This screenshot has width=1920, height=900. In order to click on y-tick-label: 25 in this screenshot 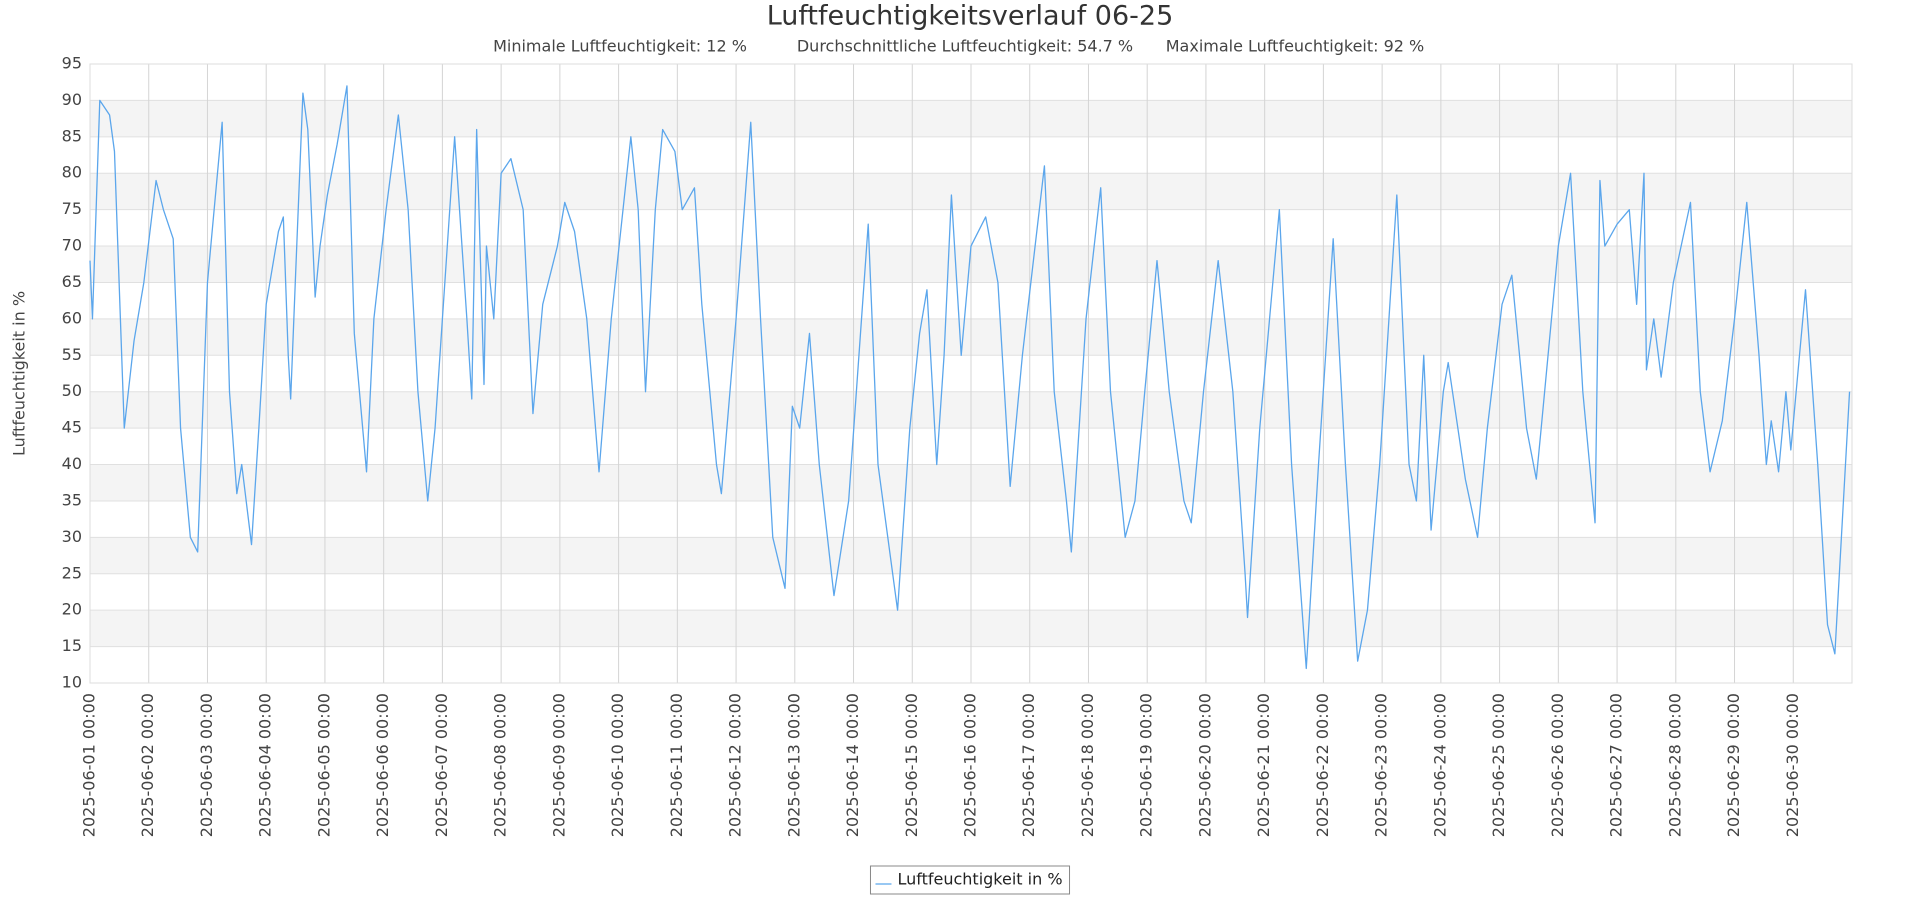, I will do `click(72, 572)`.